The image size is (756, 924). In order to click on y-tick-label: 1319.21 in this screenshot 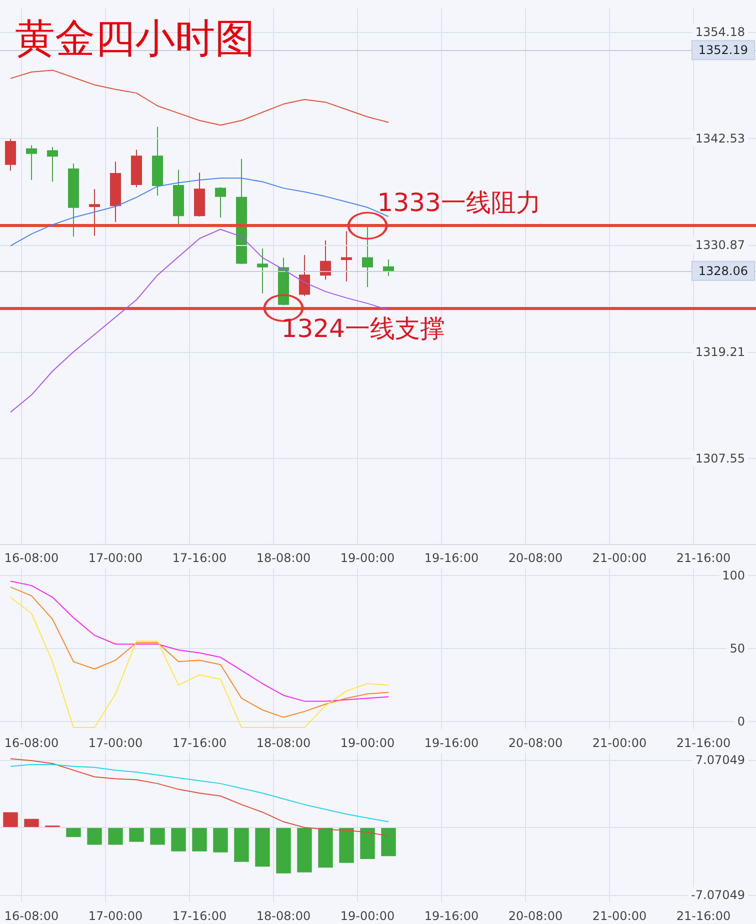, I will do `click(720, 351)`.